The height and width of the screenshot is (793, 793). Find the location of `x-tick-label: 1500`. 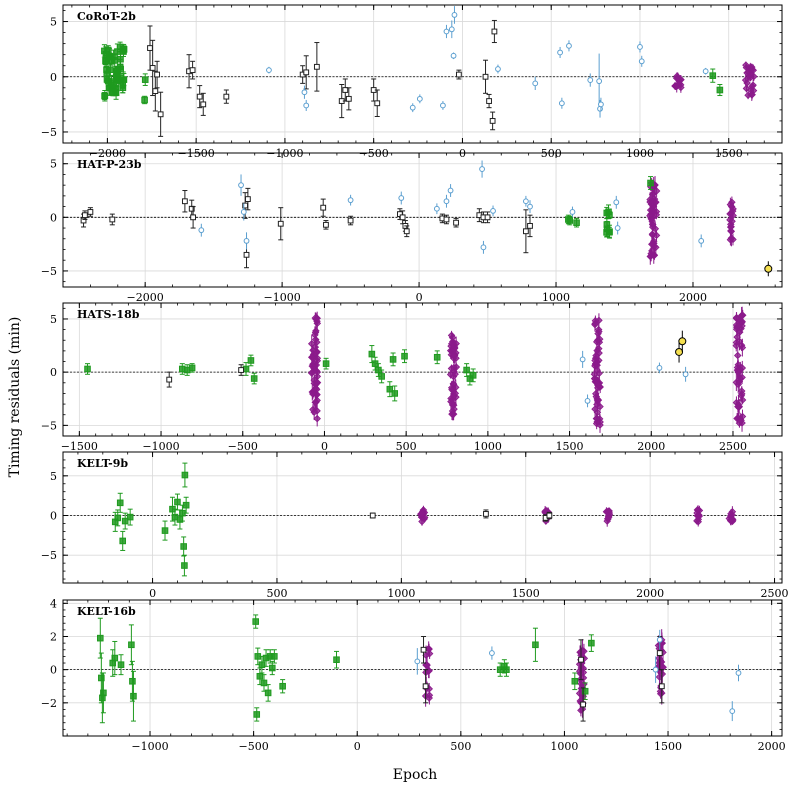

x-tick-label: 1500 is located at coordinates (526, 593).